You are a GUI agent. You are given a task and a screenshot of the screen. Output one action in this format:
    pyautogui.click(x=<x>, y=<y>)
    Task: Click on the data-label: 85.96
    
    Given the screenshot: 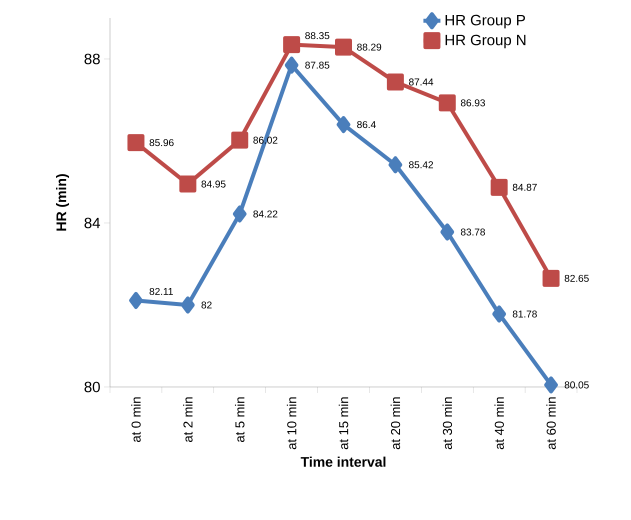 What is the action you would take?
    pyautogui.click(x=162, y=142)
    